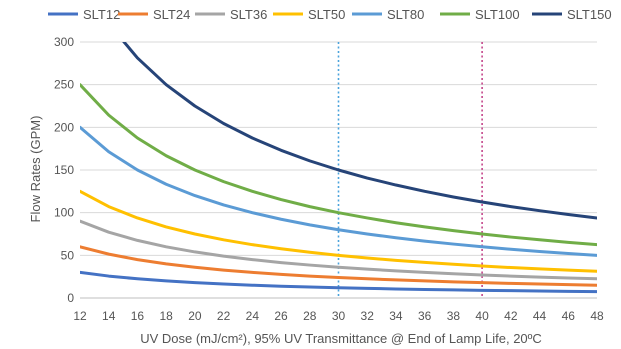 The height and width of the screenshot is (349, 621). I want to click on x-tick-label: 44, so click(540, 316).